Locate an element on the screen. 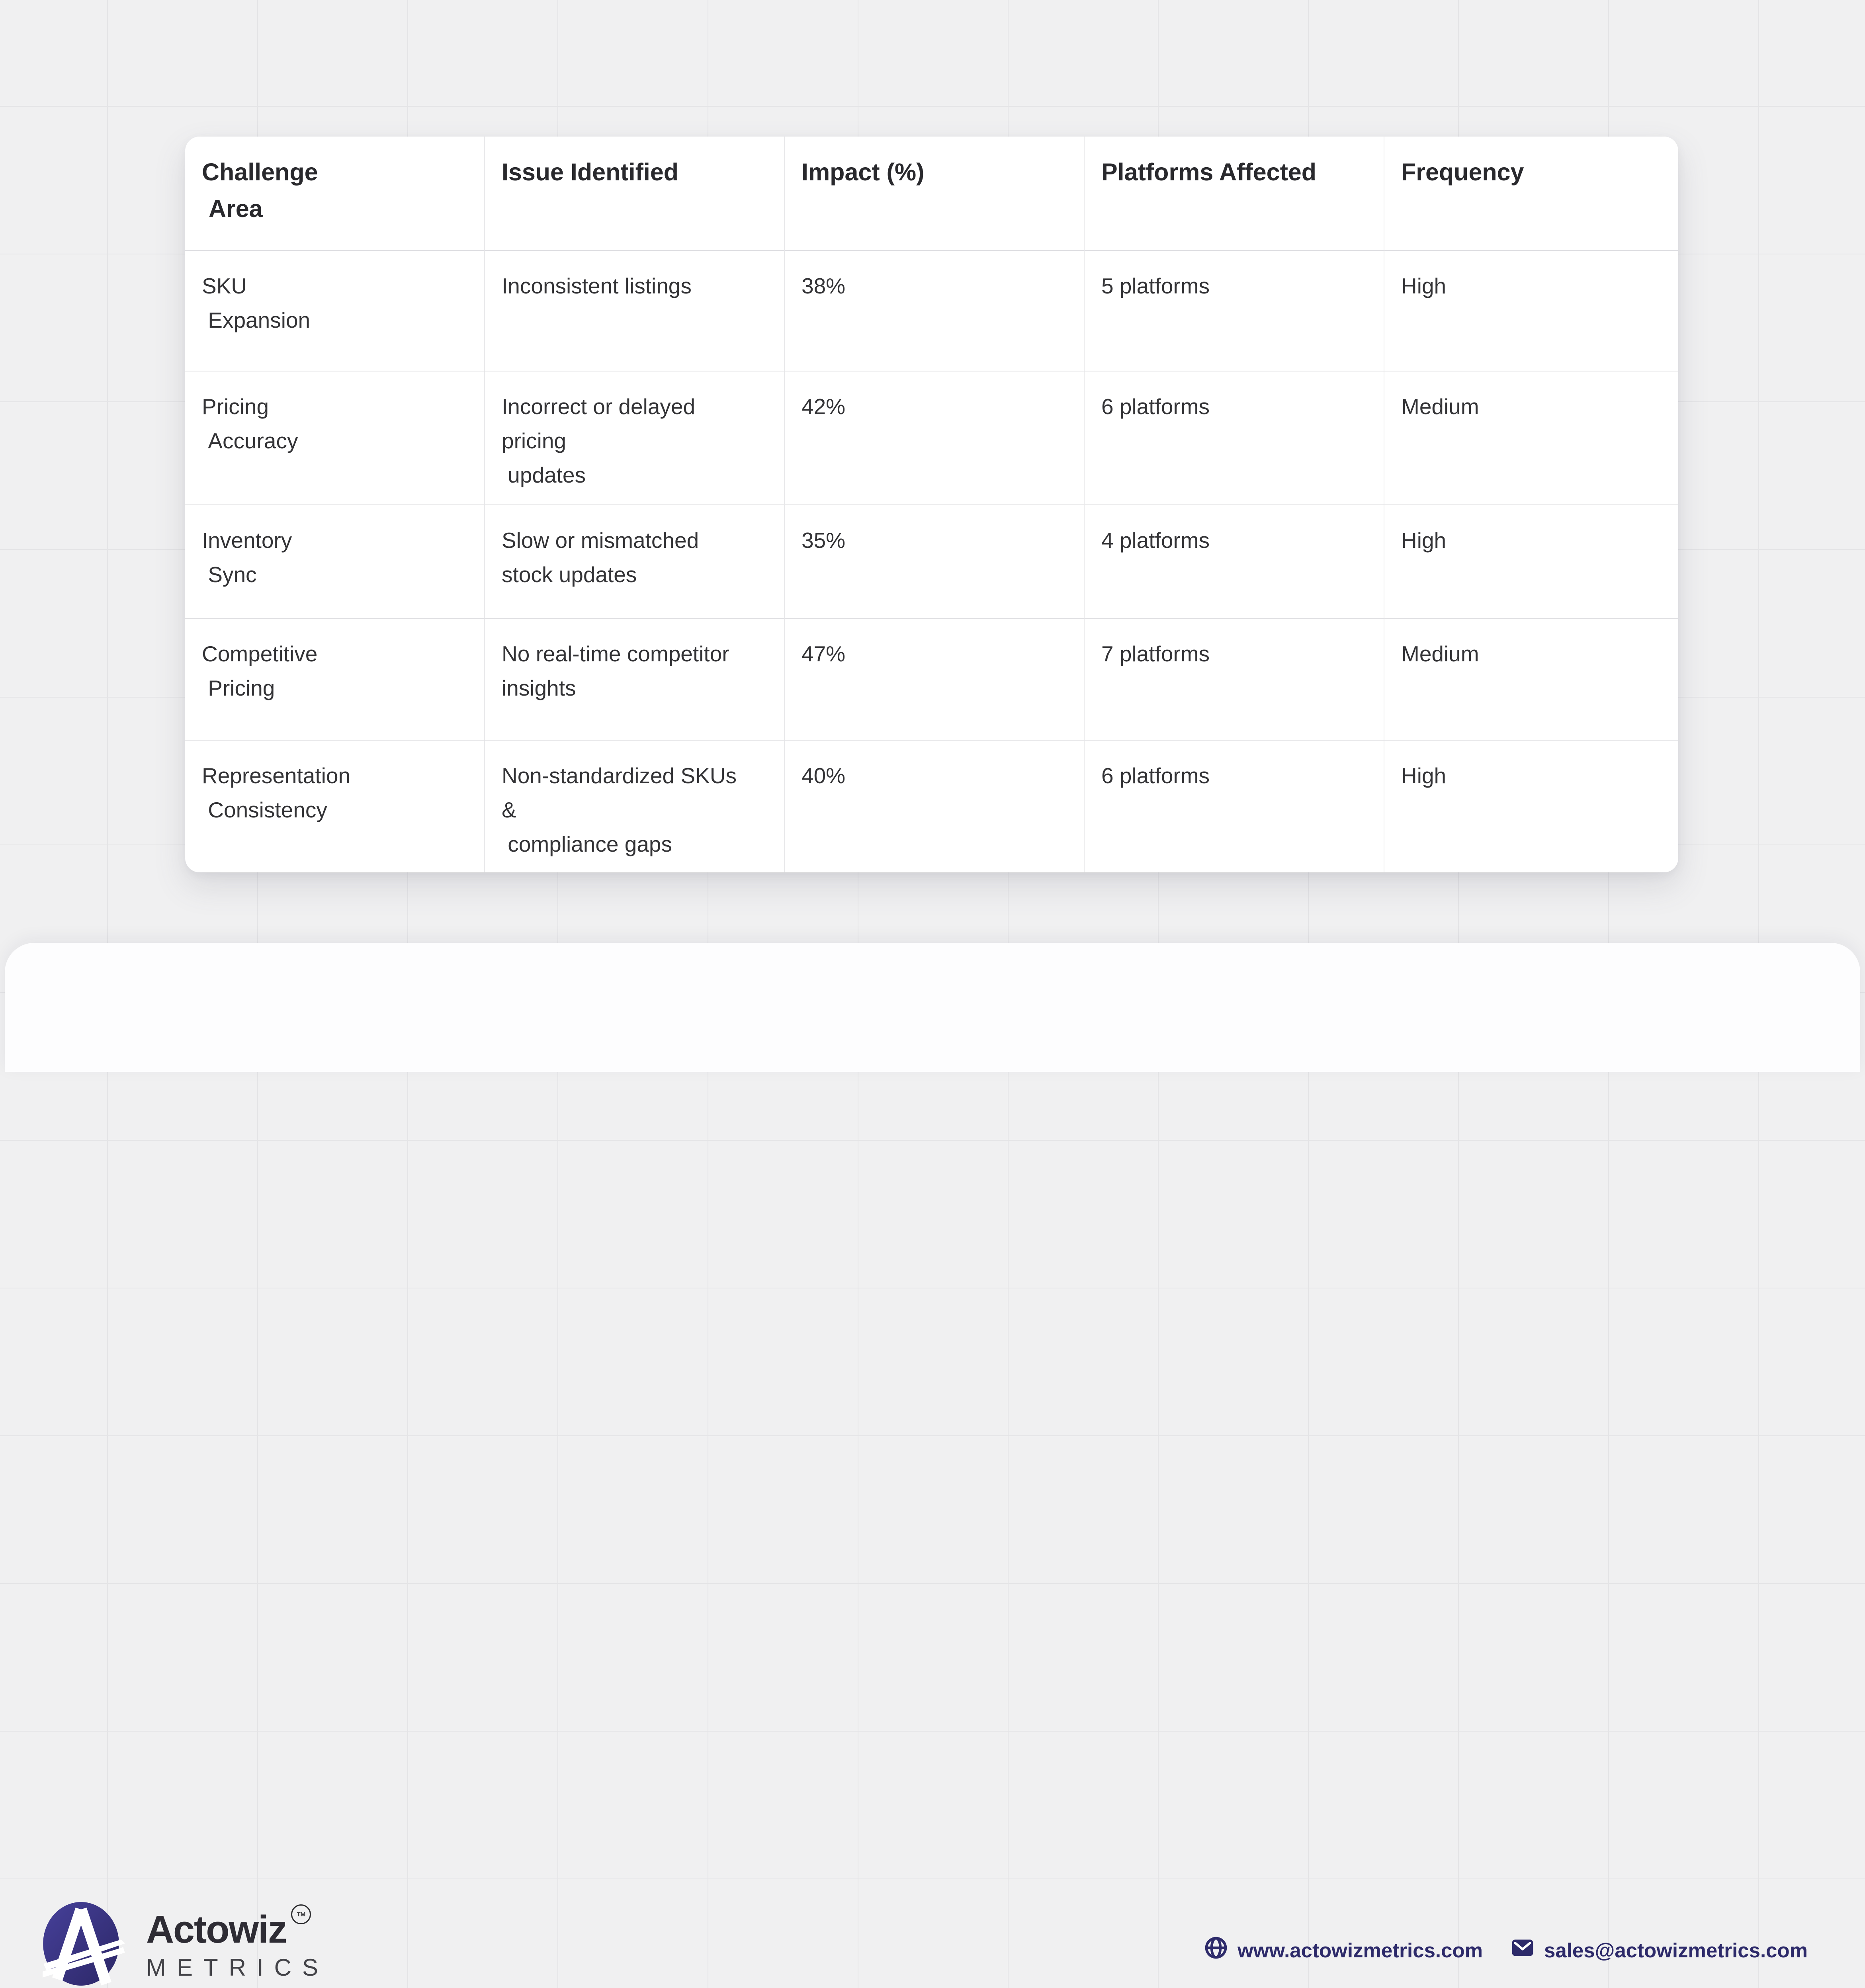 The height and width of the screenshot is (1988, 1865). cell-challenge-area: Inventory Sync is located at coordinates (335, 562).